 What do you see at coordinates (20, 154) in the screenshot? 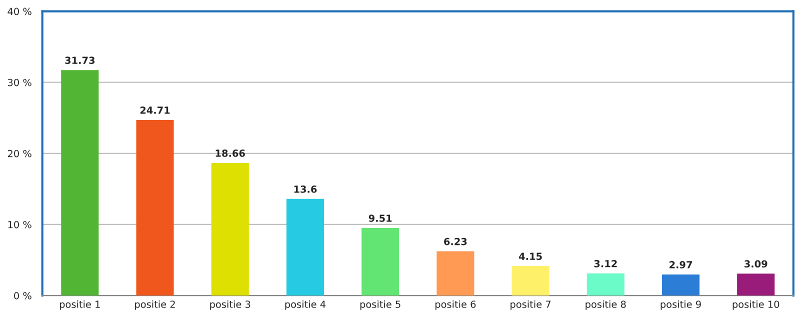
I see `y-tick-label: 20 %` at bounding box center [20, 154].